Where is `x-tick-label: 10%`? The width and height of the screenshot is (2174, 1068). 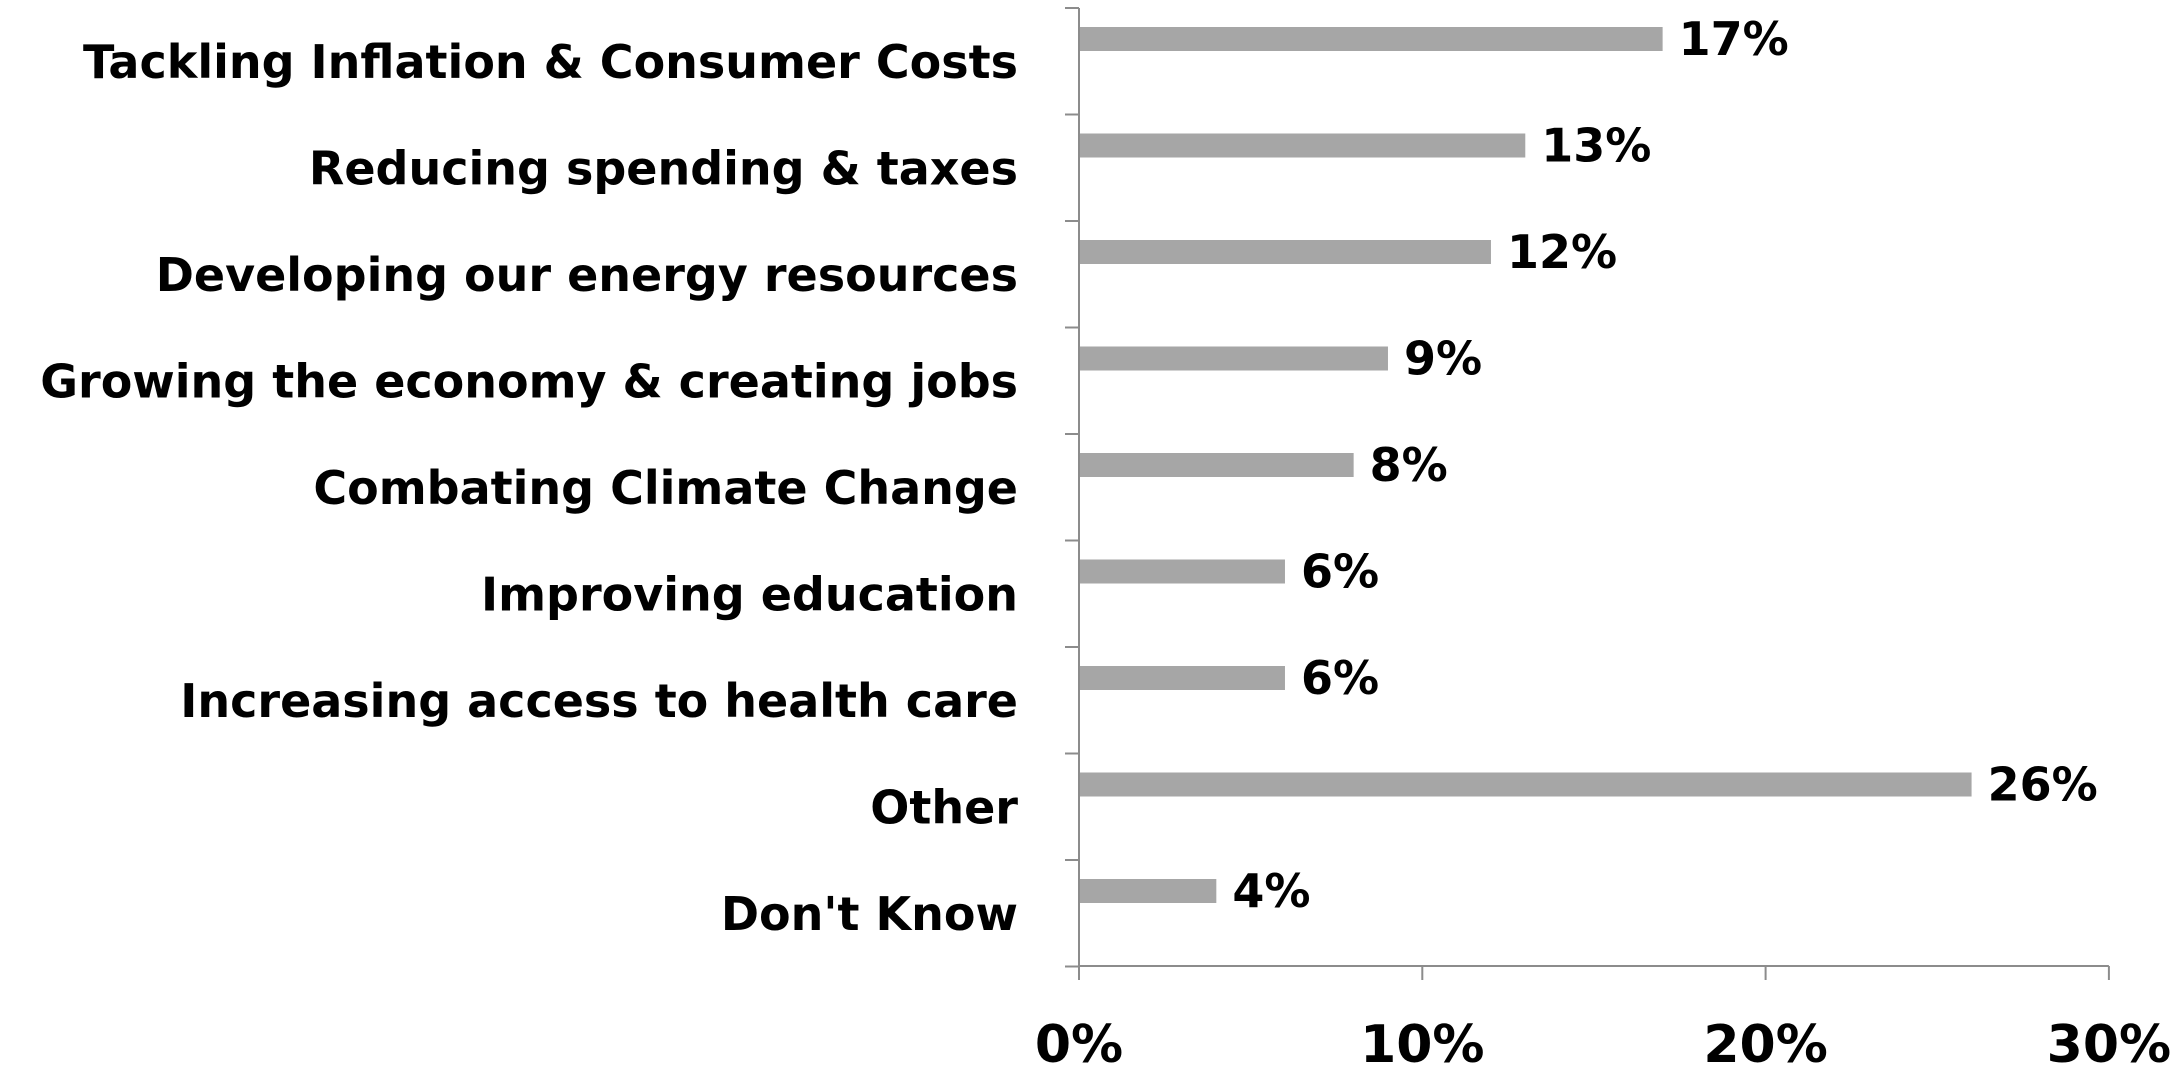
x-tick-label: 10% is located at coordinates (1422, 1041).